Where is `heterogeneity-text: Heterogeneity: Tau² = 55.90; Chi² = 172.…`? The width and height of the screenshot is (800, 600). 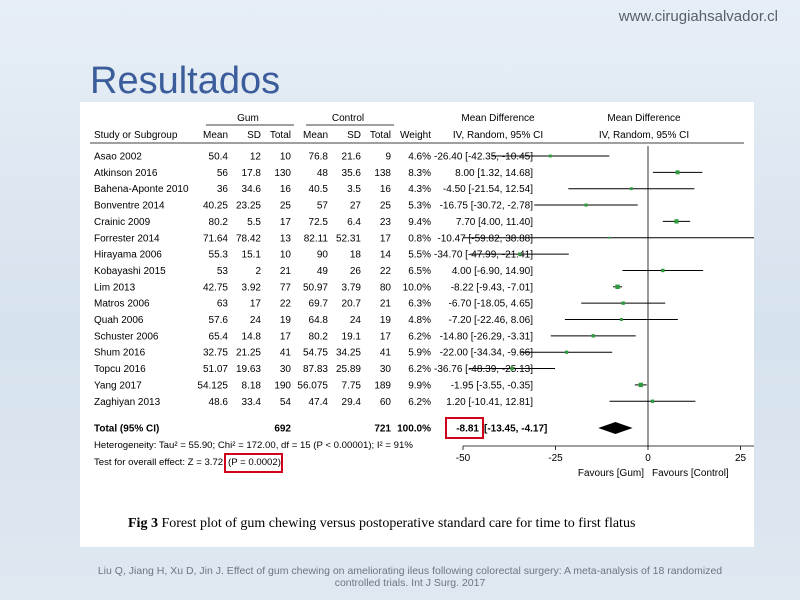 heterogeneity-text: Heterogeneity: Tau² = 55.90; Chi² = 172.… is located at coordinates (253, 445).